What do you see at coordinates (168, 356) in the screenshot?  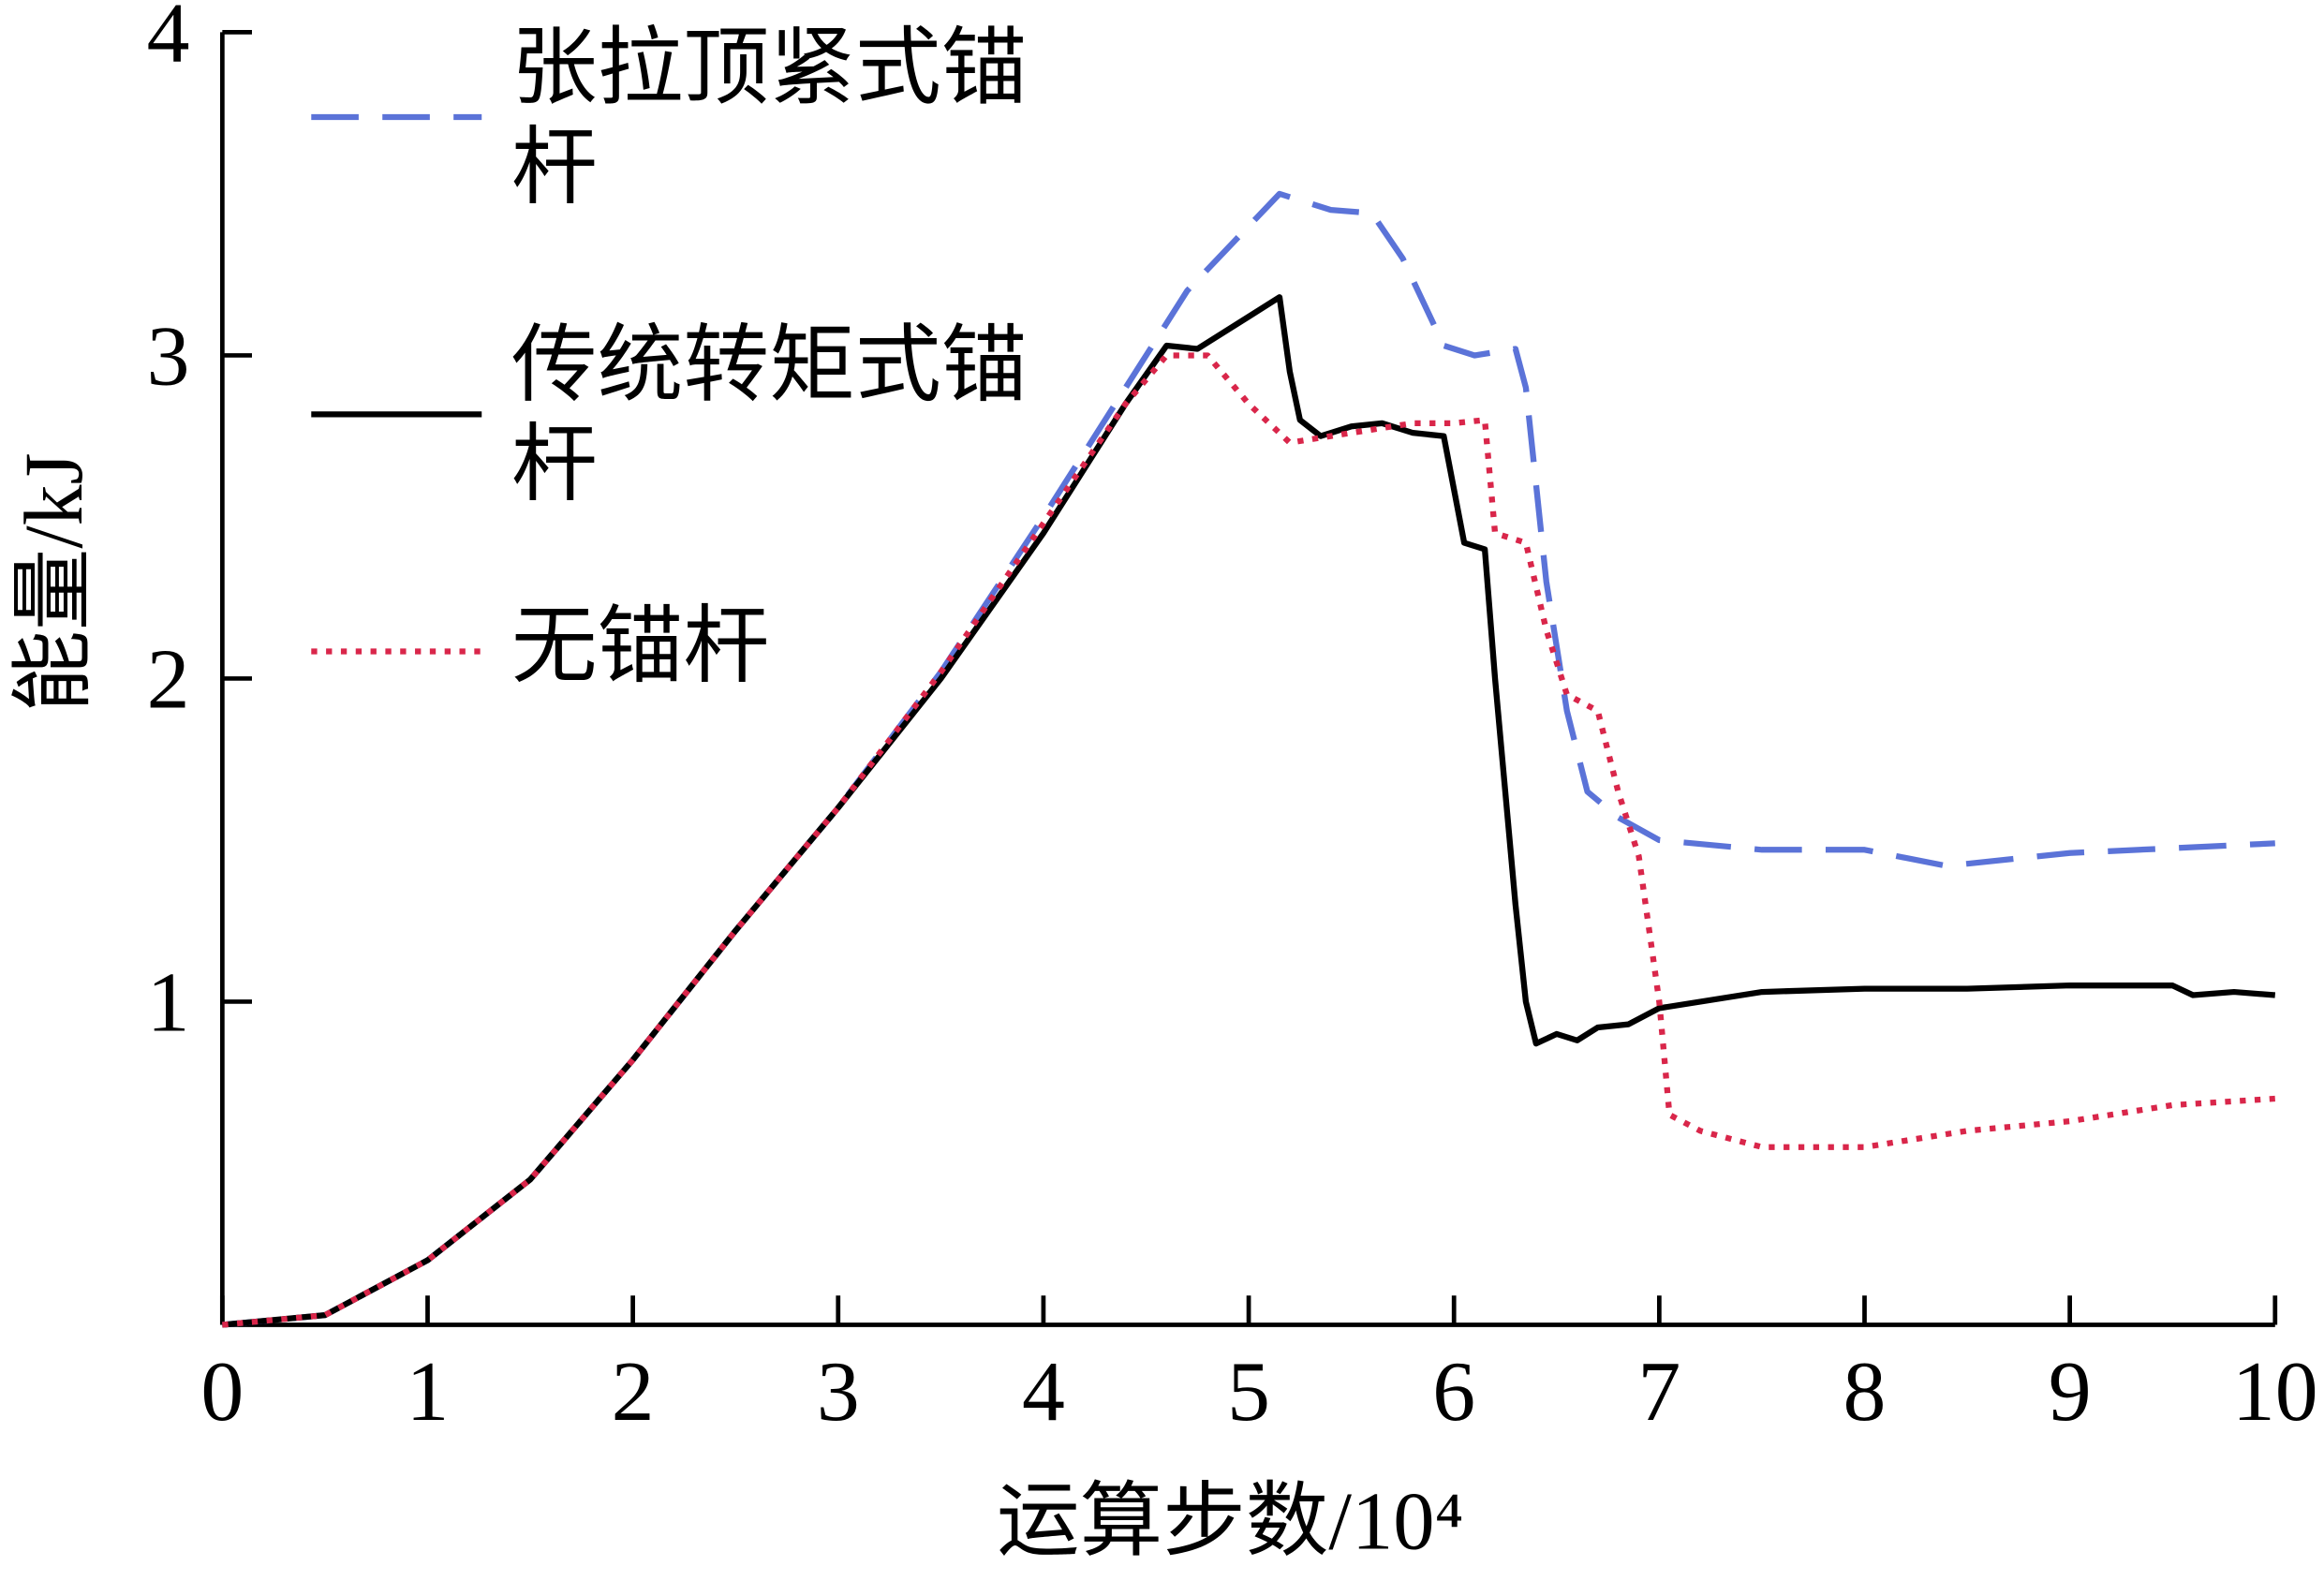 I see `y-tick-label: 3` at bounding box center [168, 356].